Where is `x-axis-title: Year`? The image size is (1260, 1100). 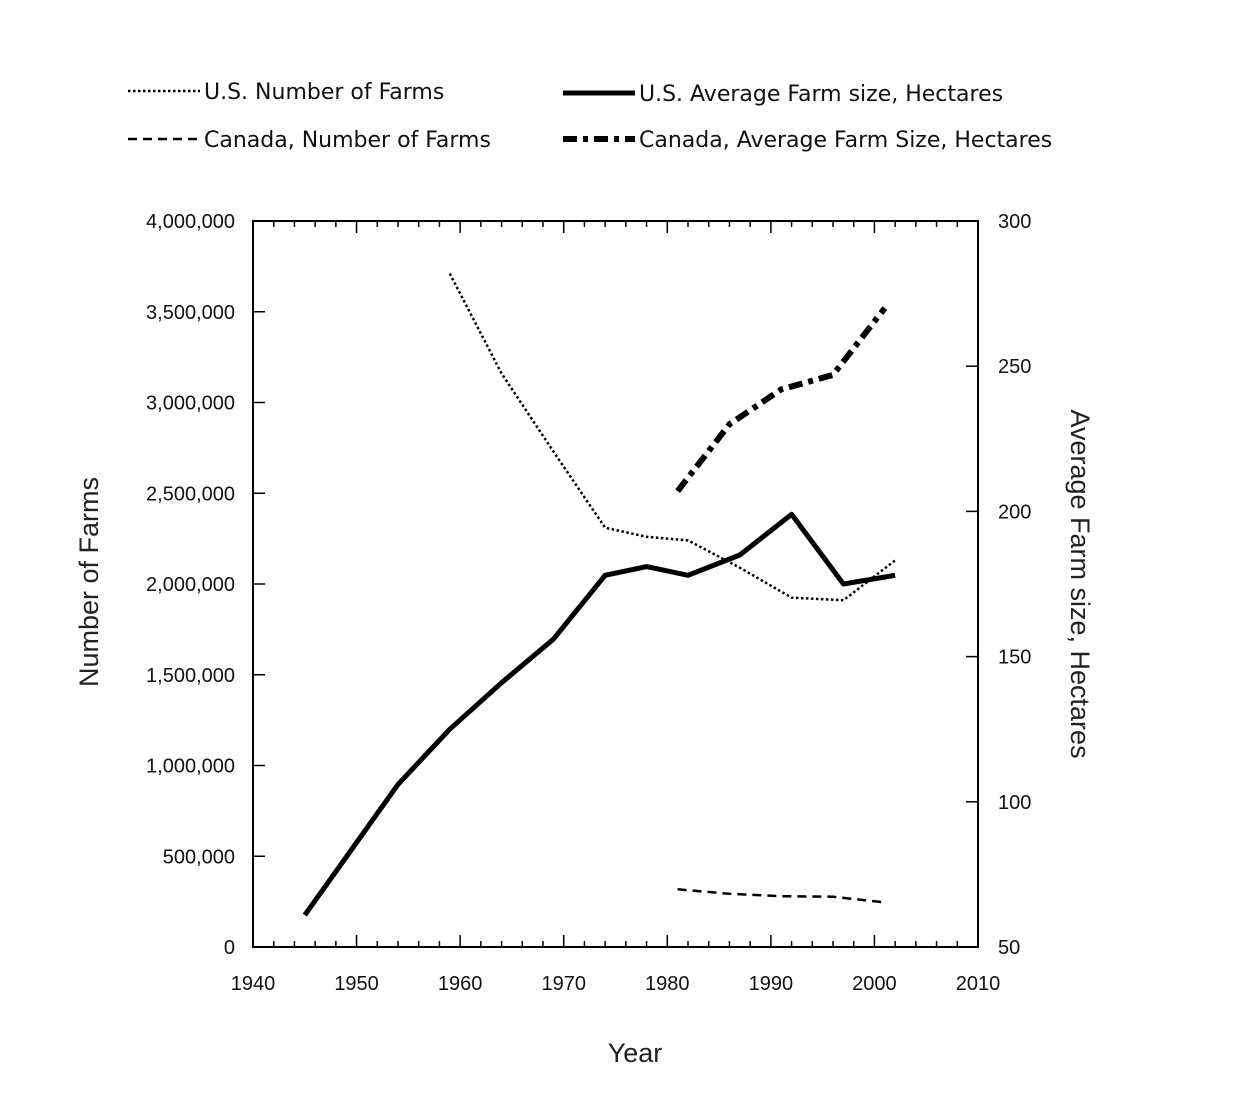 x-axis-title: Year is located at coordinates (635, 1053).